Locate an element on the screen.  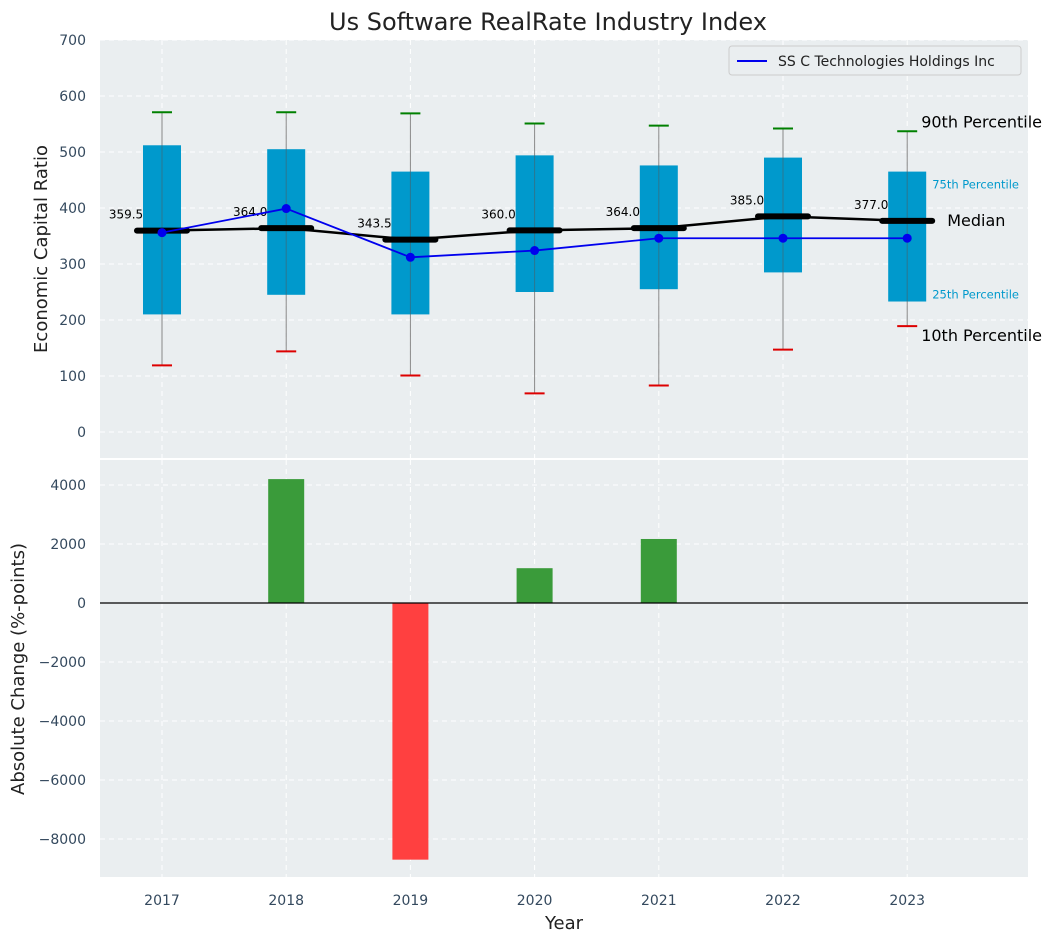
median-value-label: 343.5 is located at coordinates (374, 224).